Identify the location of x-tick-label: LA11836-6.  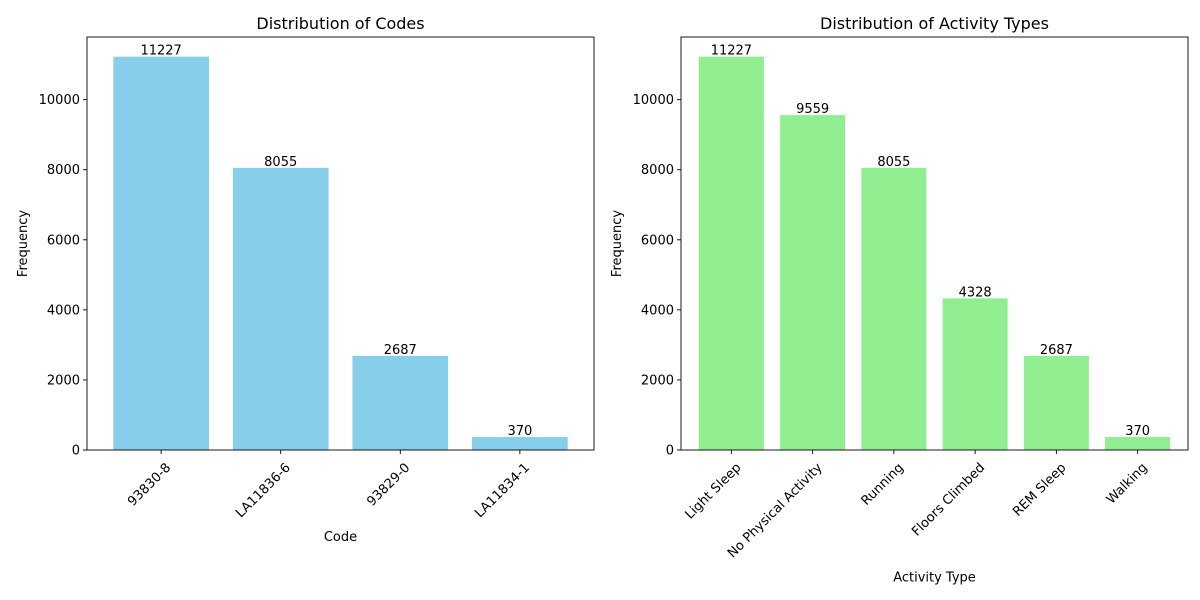
(263, 490).